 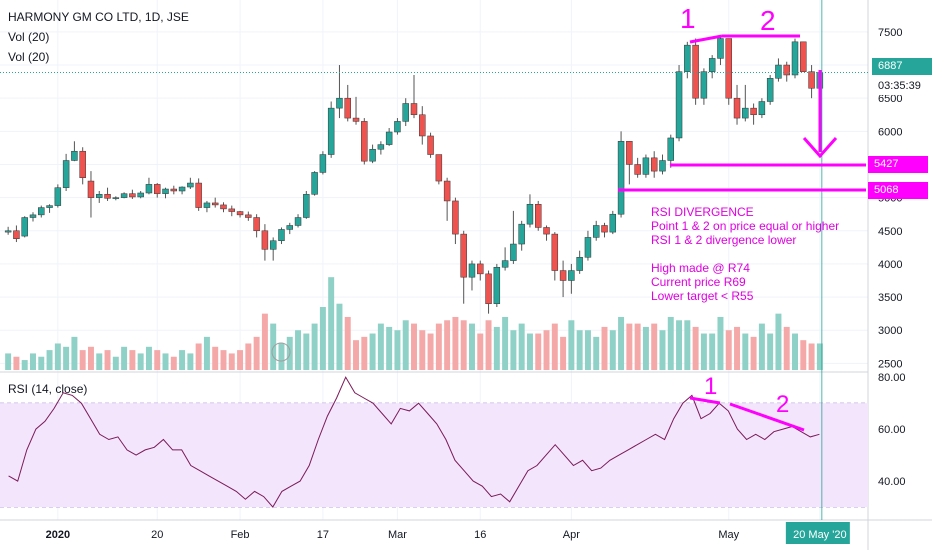 What do you see at coordinates (892, 430) in the screenshot?
I see `rsi-tick-label: 60.00` at bounding box center [892, 430].